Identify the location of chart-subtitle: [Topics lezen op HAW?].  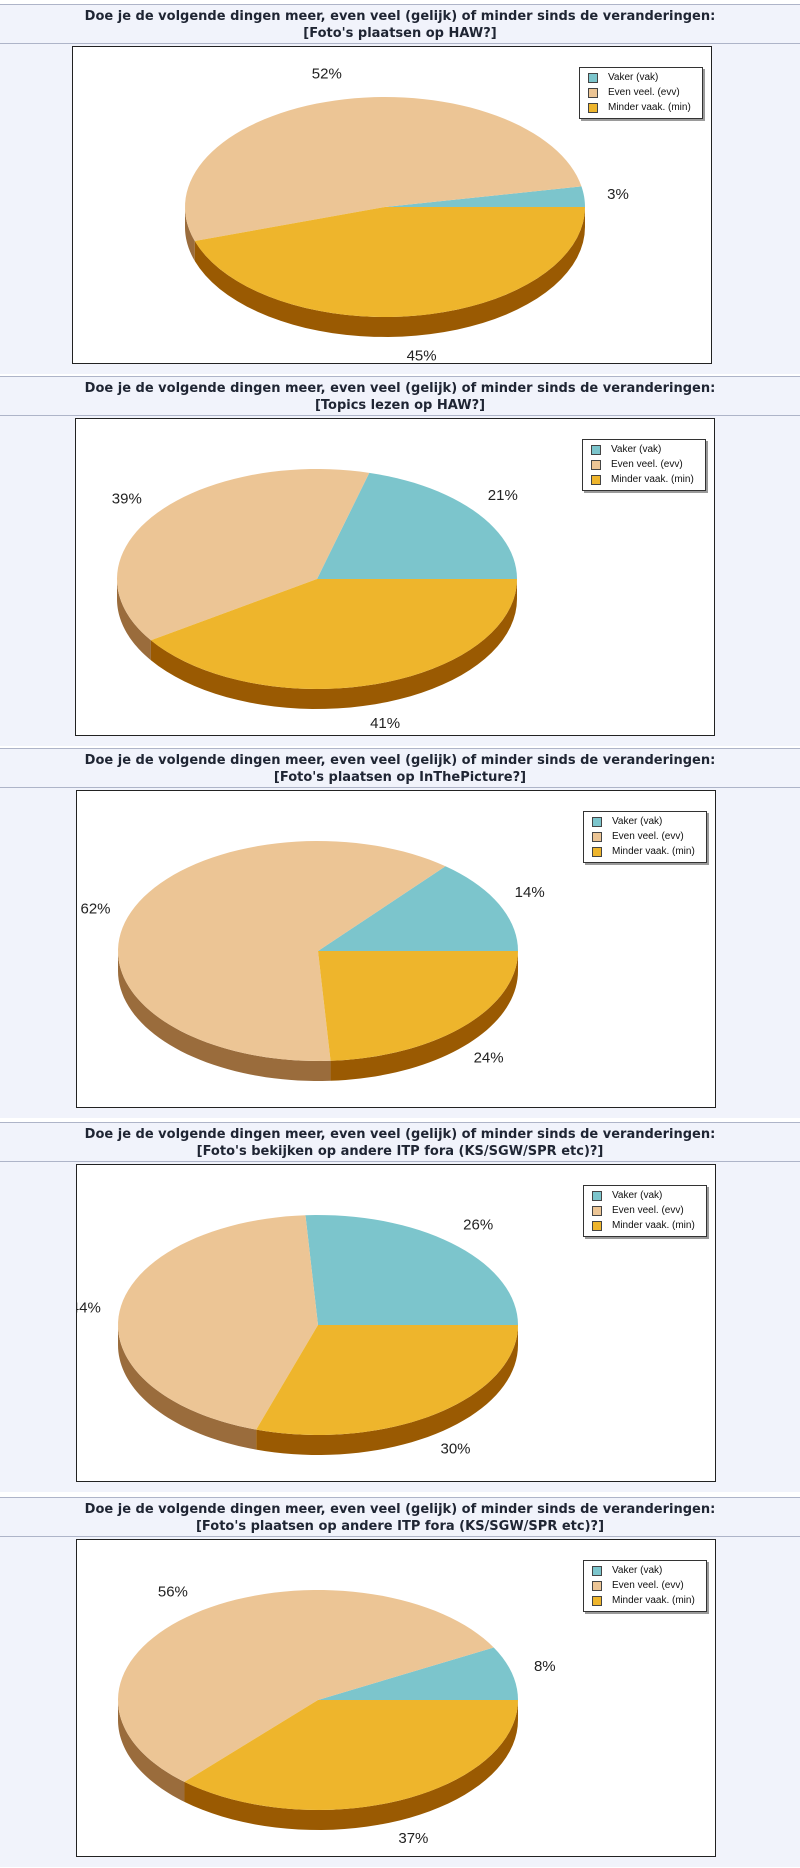
(400, 405).